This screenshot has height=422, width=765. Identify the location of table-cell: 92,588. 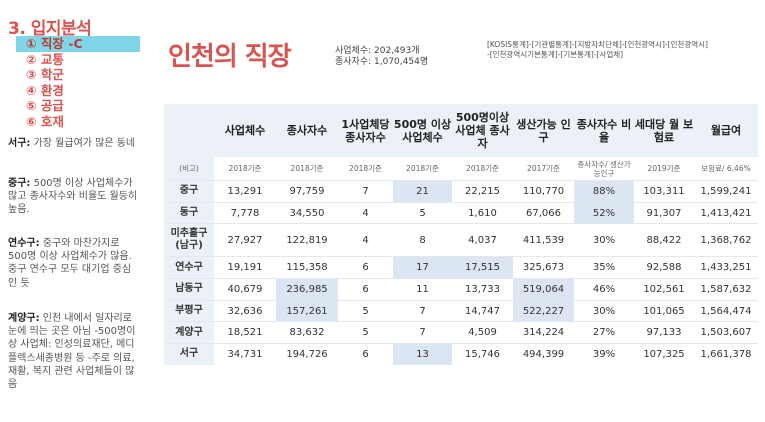
(664, 267).